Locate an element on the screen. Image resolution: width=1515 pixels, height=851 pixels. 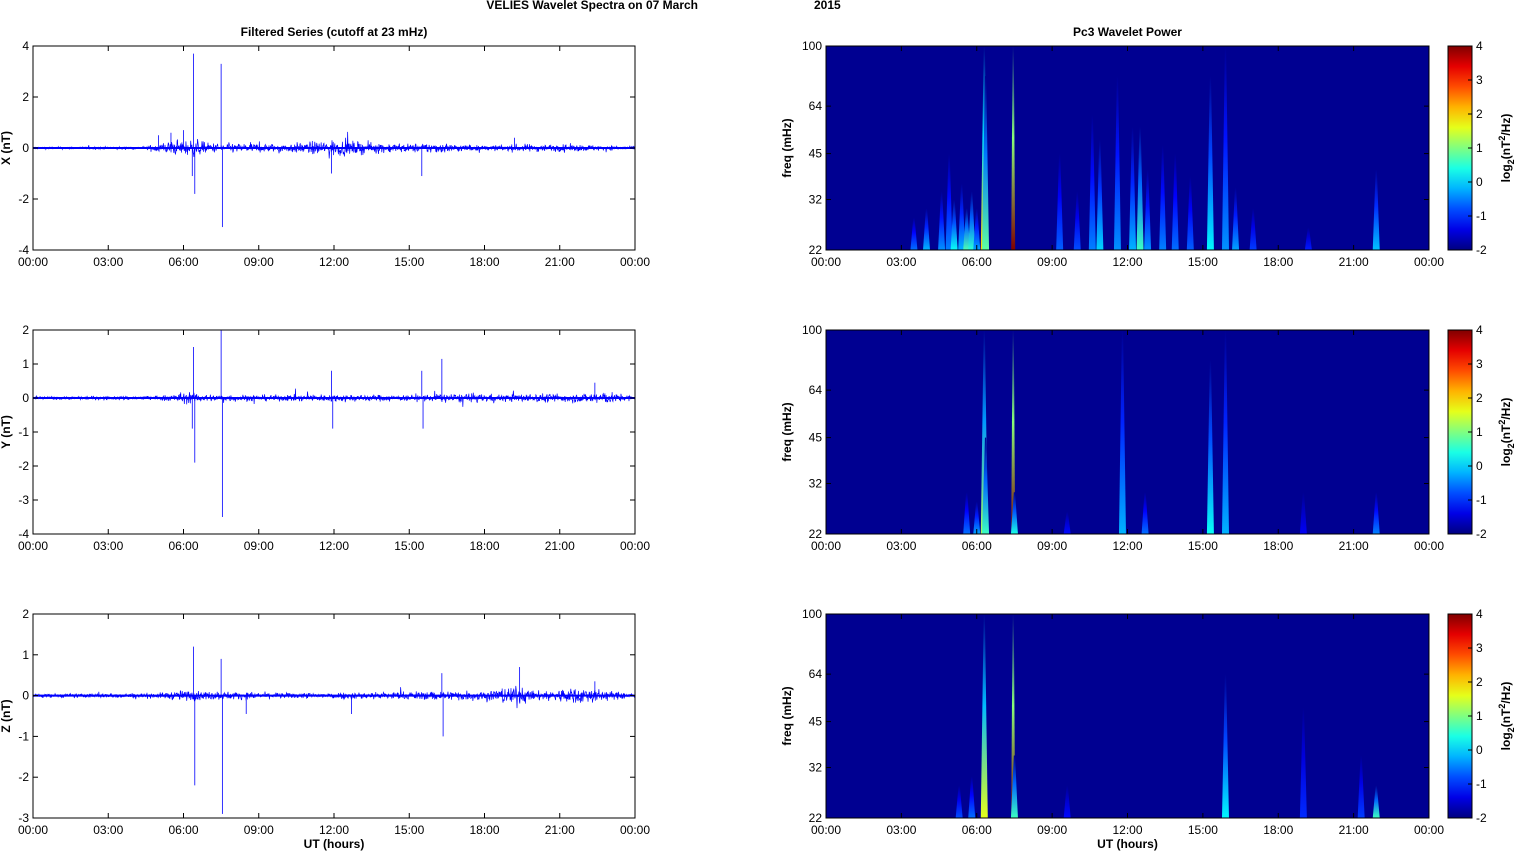
colorbar-label: log2(nT2/Hz) is located at coordinates (1506, 432).